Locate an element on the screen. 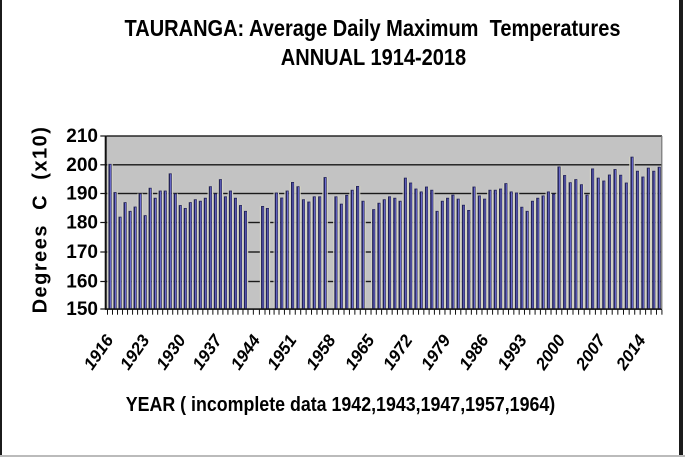 This screenshot has height=457, width=685. svg-text: 190 is located at coordinates (82, 194).